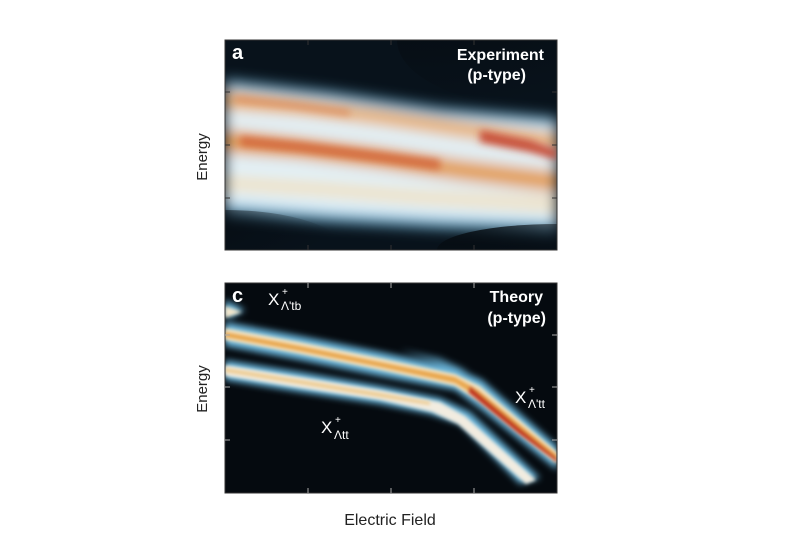 This screenshot has height=550, width=800. Describe the element at coordinates (273, 299) in the screenshot. I see `label-x-lambda-prime-tb-base: X` at that location.